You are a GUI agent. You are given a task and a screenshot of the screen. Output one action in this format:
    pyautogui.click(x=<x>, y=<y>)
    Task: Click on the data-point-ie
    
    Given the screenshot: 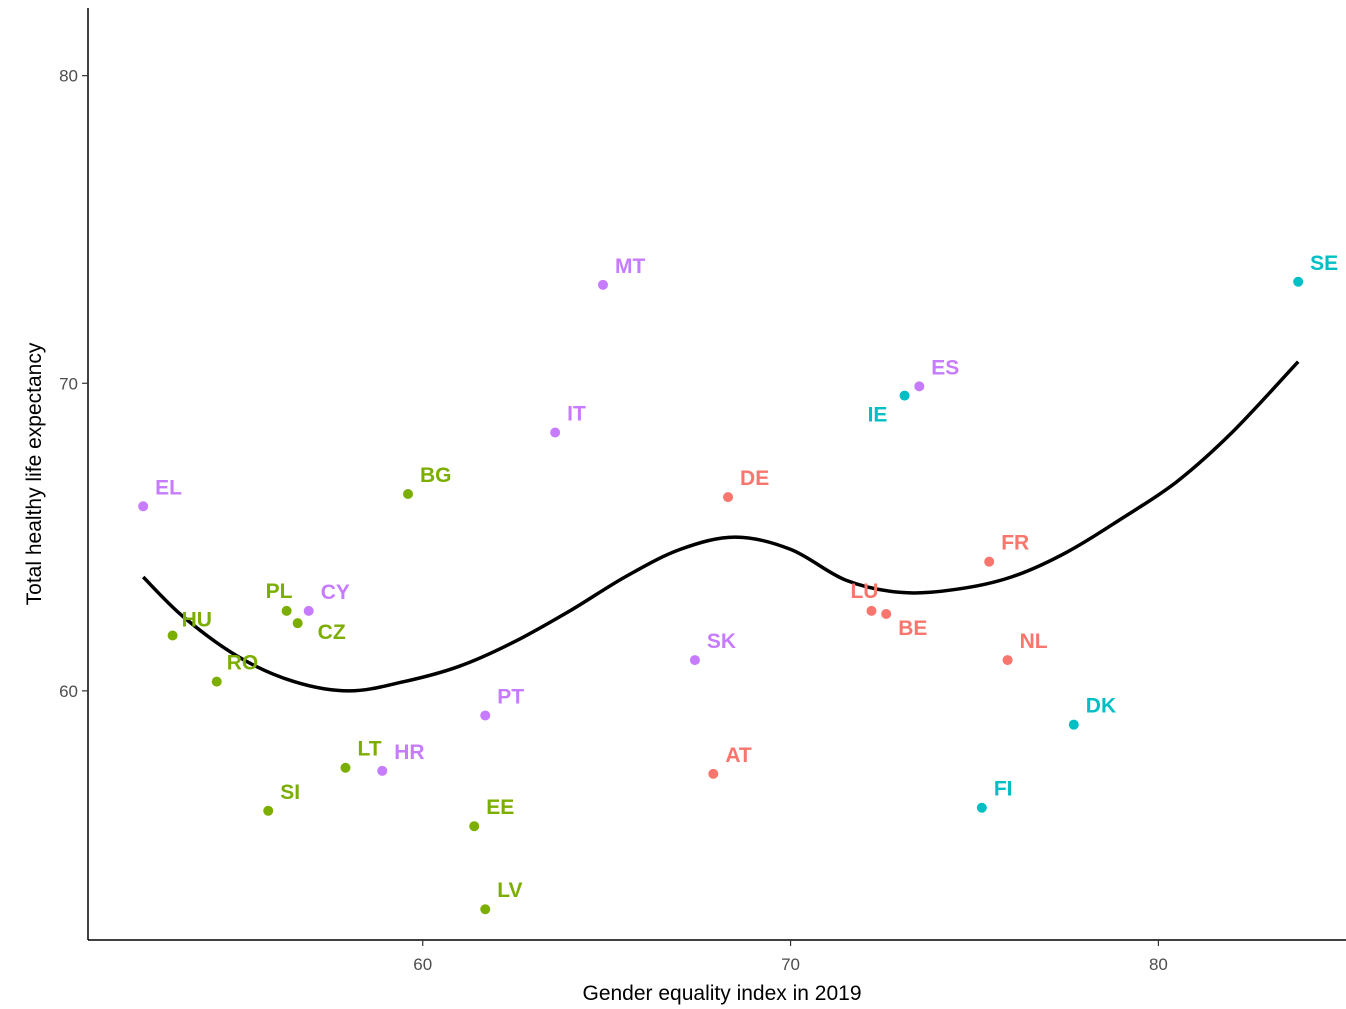 What is the action you would take?
    pyautogui.click(x=904, y=395)
    